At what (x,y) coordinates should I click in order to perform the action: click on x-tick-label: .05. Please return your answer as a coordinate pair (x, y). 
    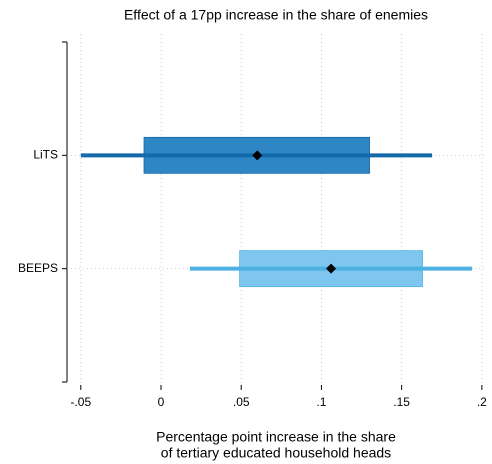
    Looking at the image, I should click on (241, 402).